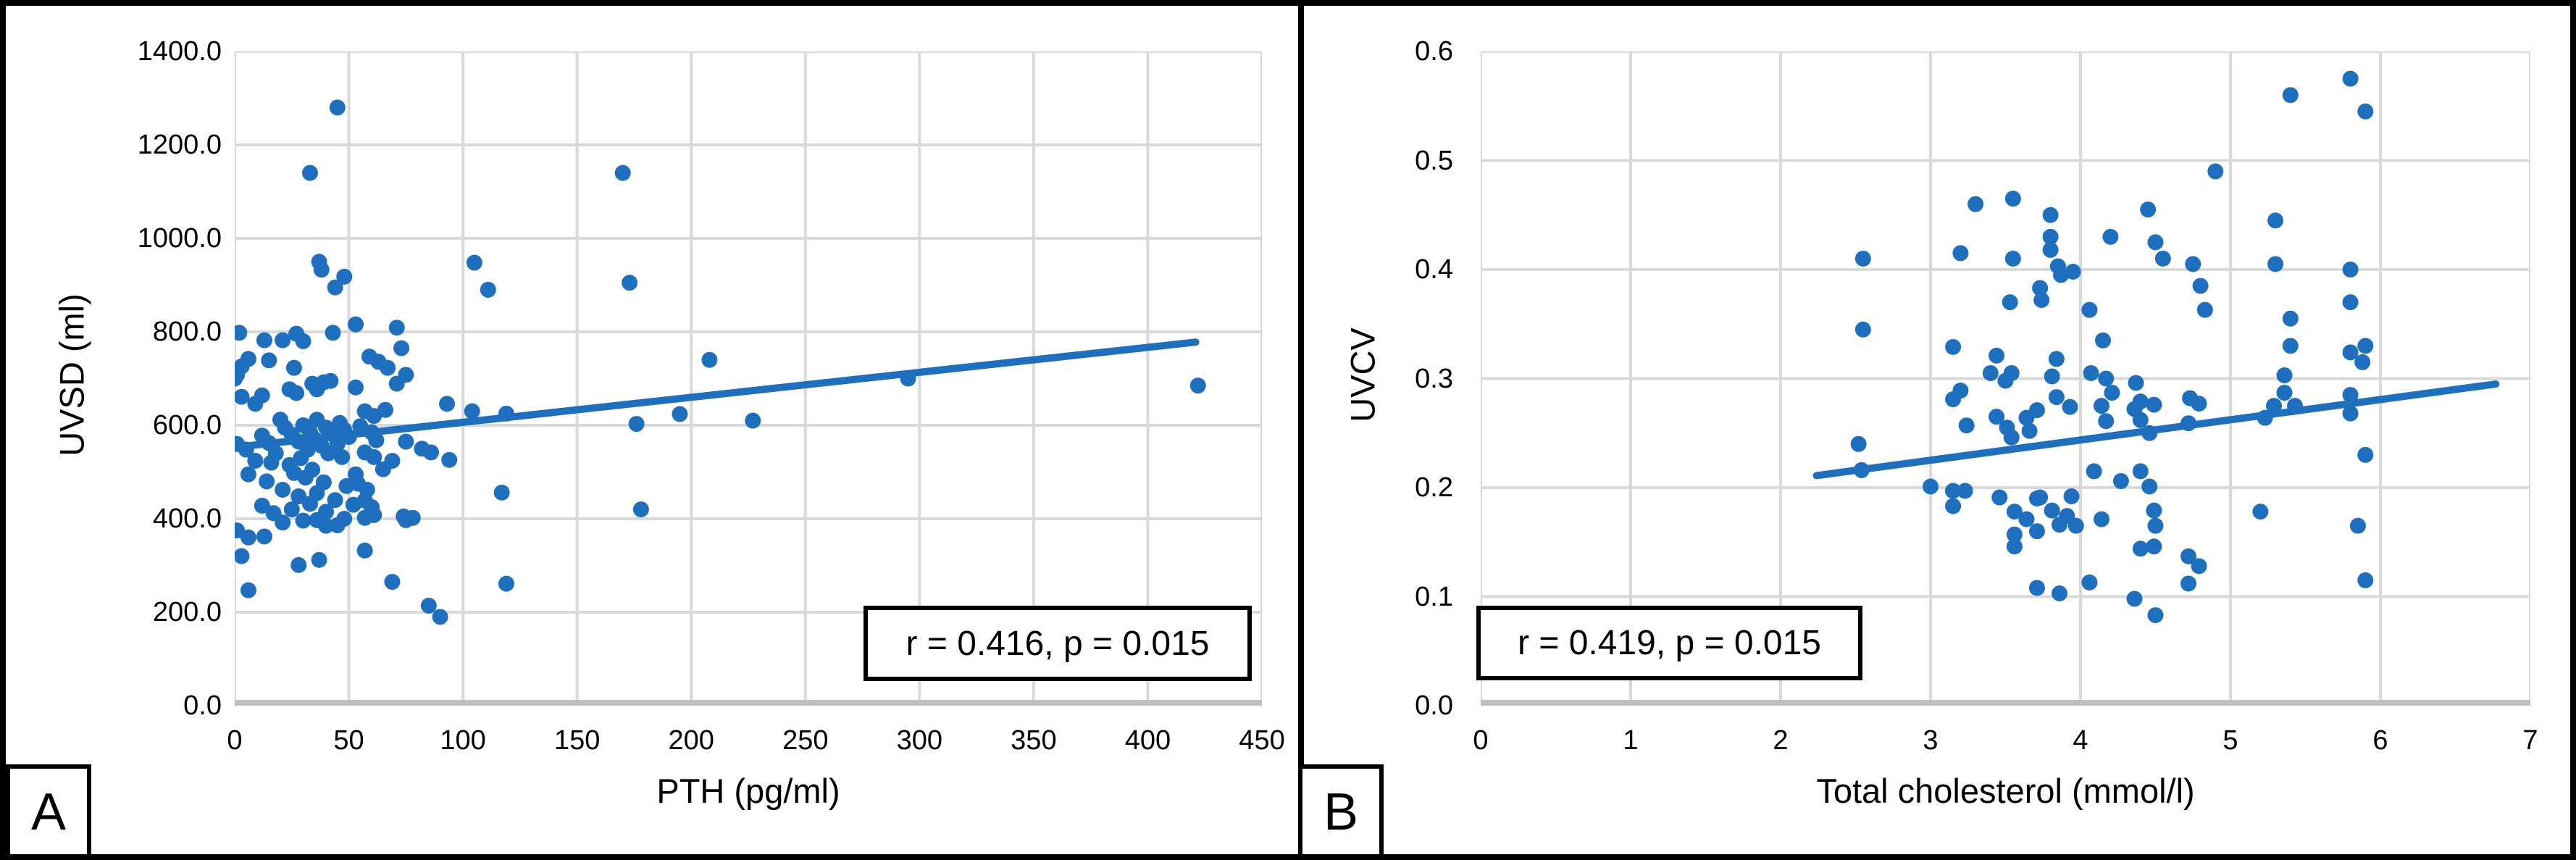 The image size is (2576, 860). I want to click on x-tick-label: 100, so click(463, 741).